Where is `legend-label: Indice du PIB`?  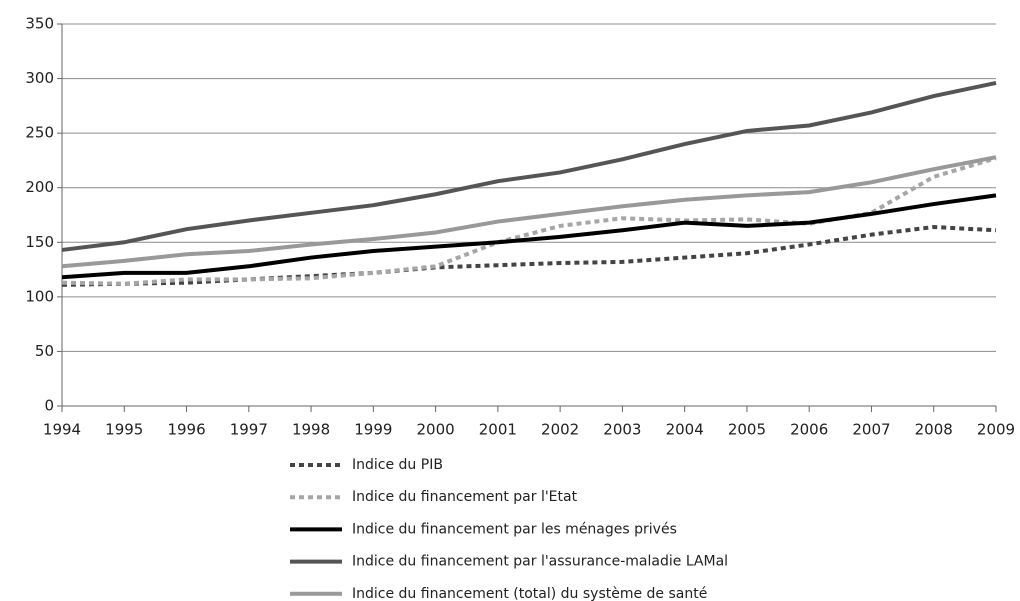 legend-label: Indice du PIB is located at coordinates (397, 465).